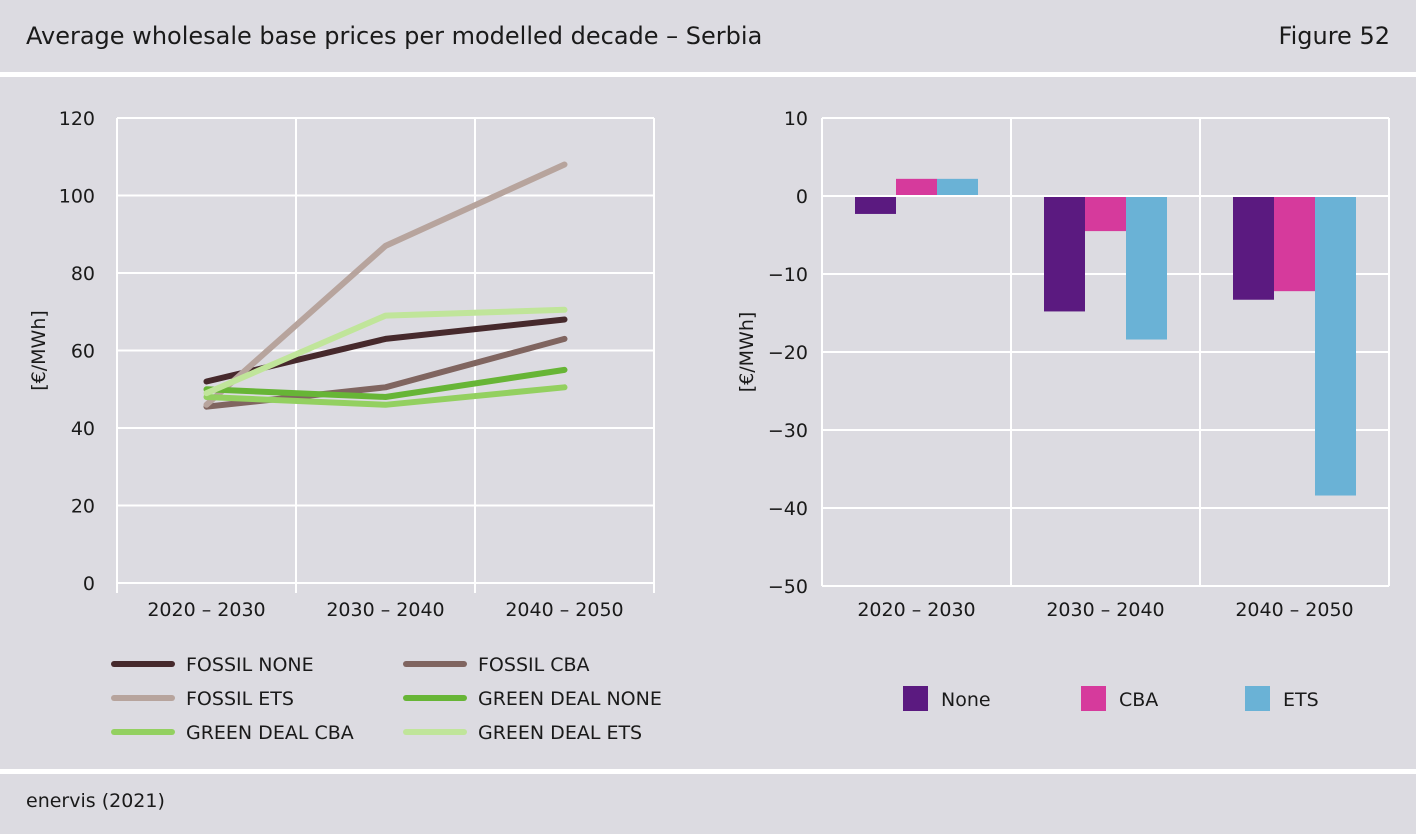 The image size is (1416, 834). What do you see at coordinates (796, 119) in the screenshot?
I see `y-tick-label: 10` at bounding box center [796, 119].